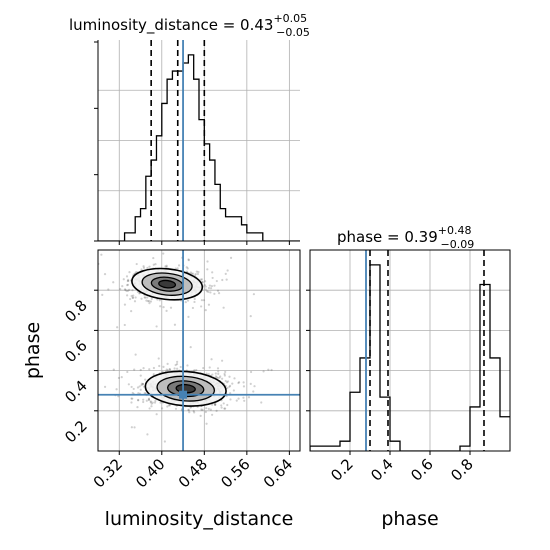 The height and width of the screenshot is (550, 550). I want to click on scatter-frame, so click(199, 350).